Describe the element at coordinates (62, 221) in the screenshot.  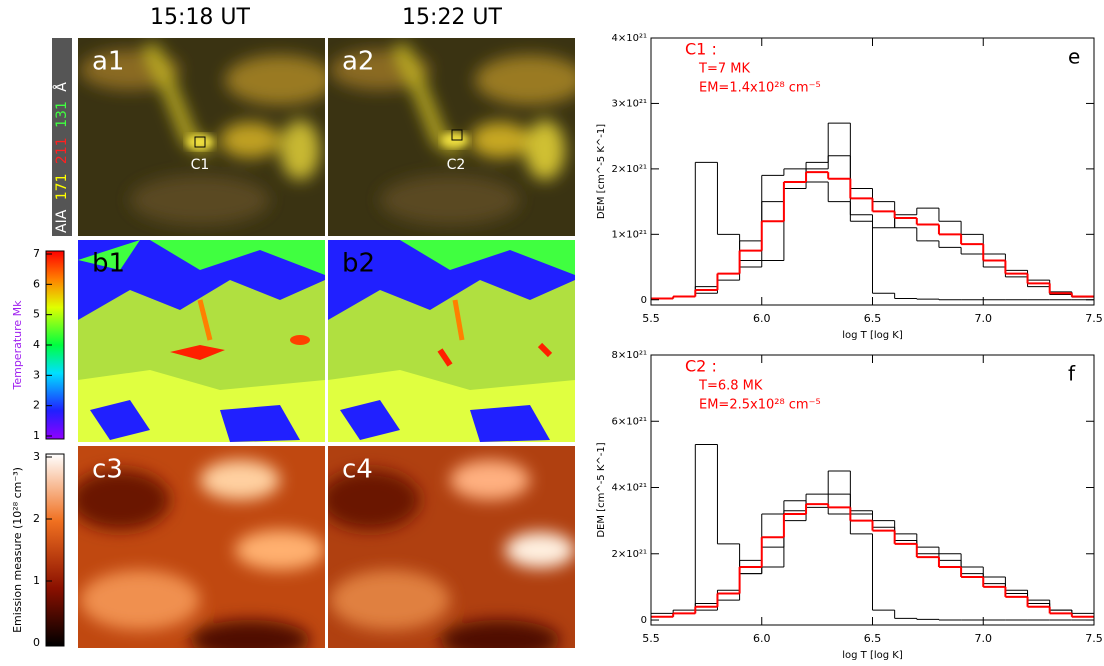
I see `aia-word: AIA` at that location.